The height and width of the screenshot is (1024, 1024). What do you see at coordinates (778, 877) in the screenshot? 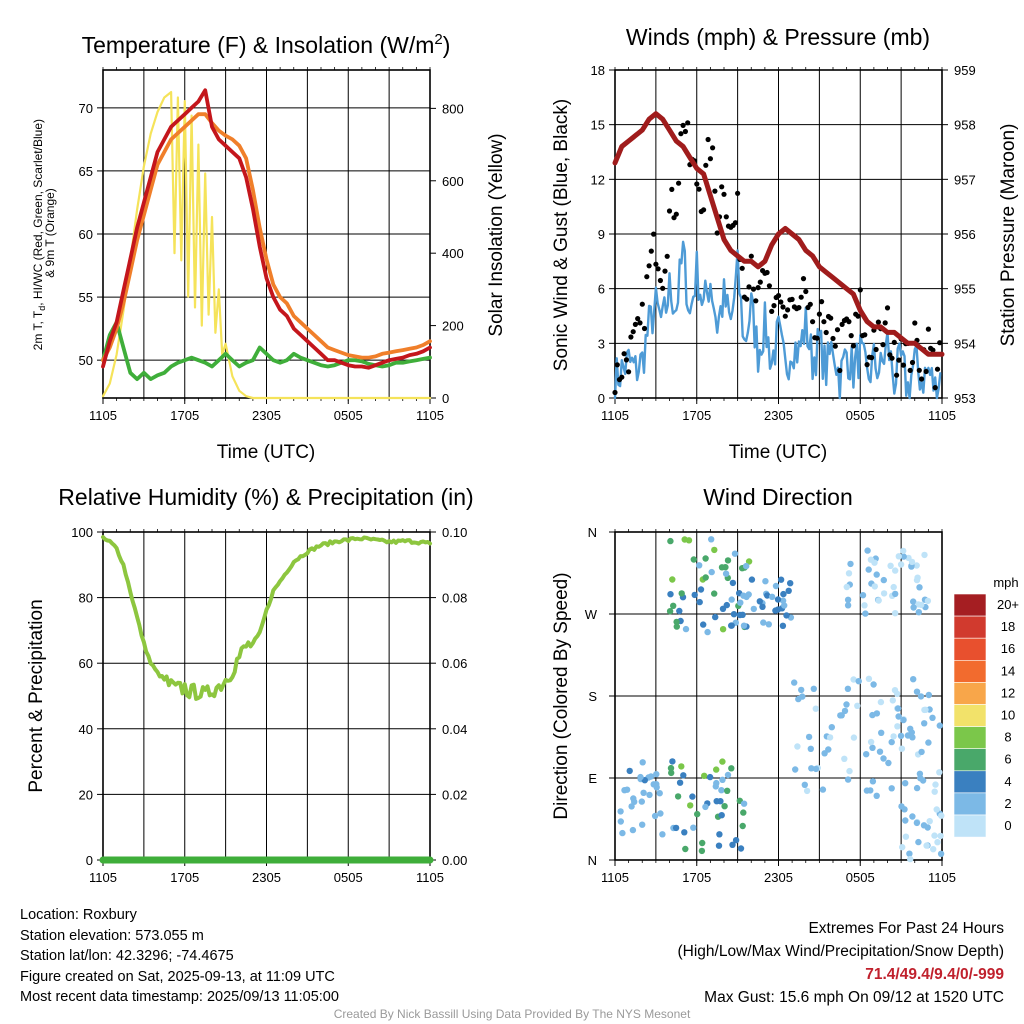
I see `wdir-xtick-label: 2305` at bounding box center [778, 877].